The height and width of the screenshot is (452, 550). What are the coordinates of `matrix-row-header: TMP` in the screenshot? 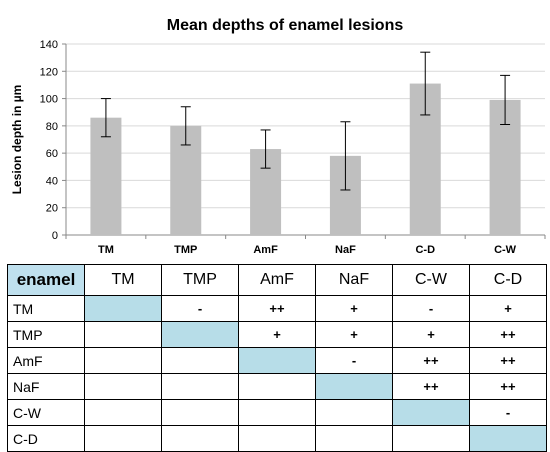 It's located at (46, 335).